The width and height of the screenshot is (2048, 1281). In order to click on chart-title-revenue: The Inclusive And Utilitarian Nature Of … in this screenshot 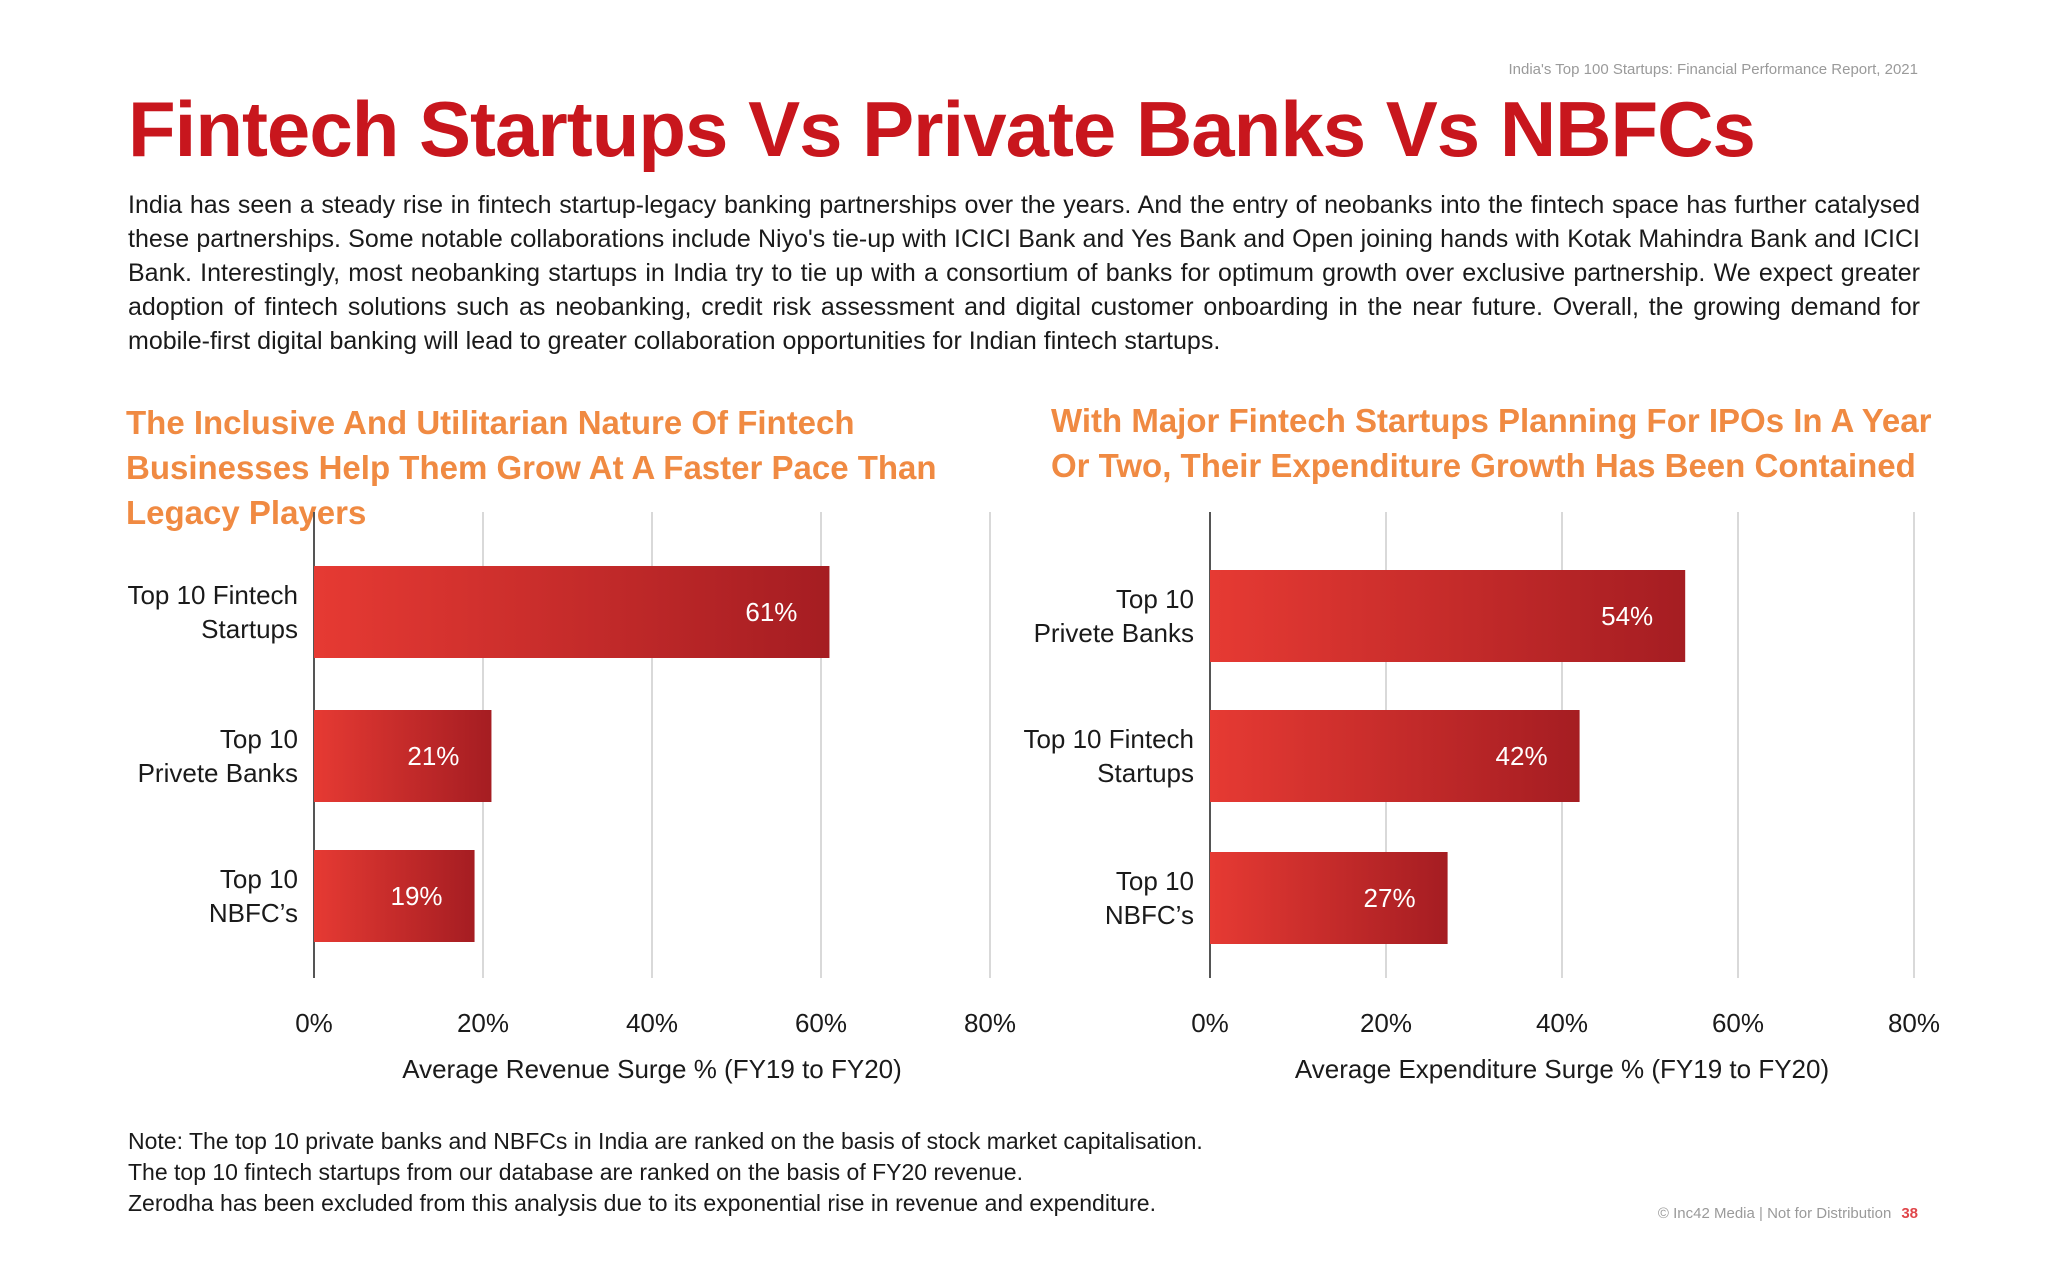, I will do `click(531, 467)`.